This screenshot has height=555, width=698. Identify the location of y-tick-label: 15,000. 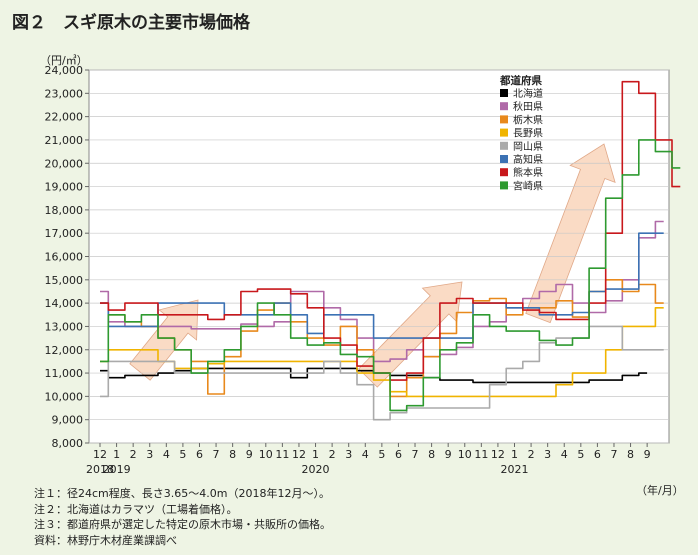
(64, 280).